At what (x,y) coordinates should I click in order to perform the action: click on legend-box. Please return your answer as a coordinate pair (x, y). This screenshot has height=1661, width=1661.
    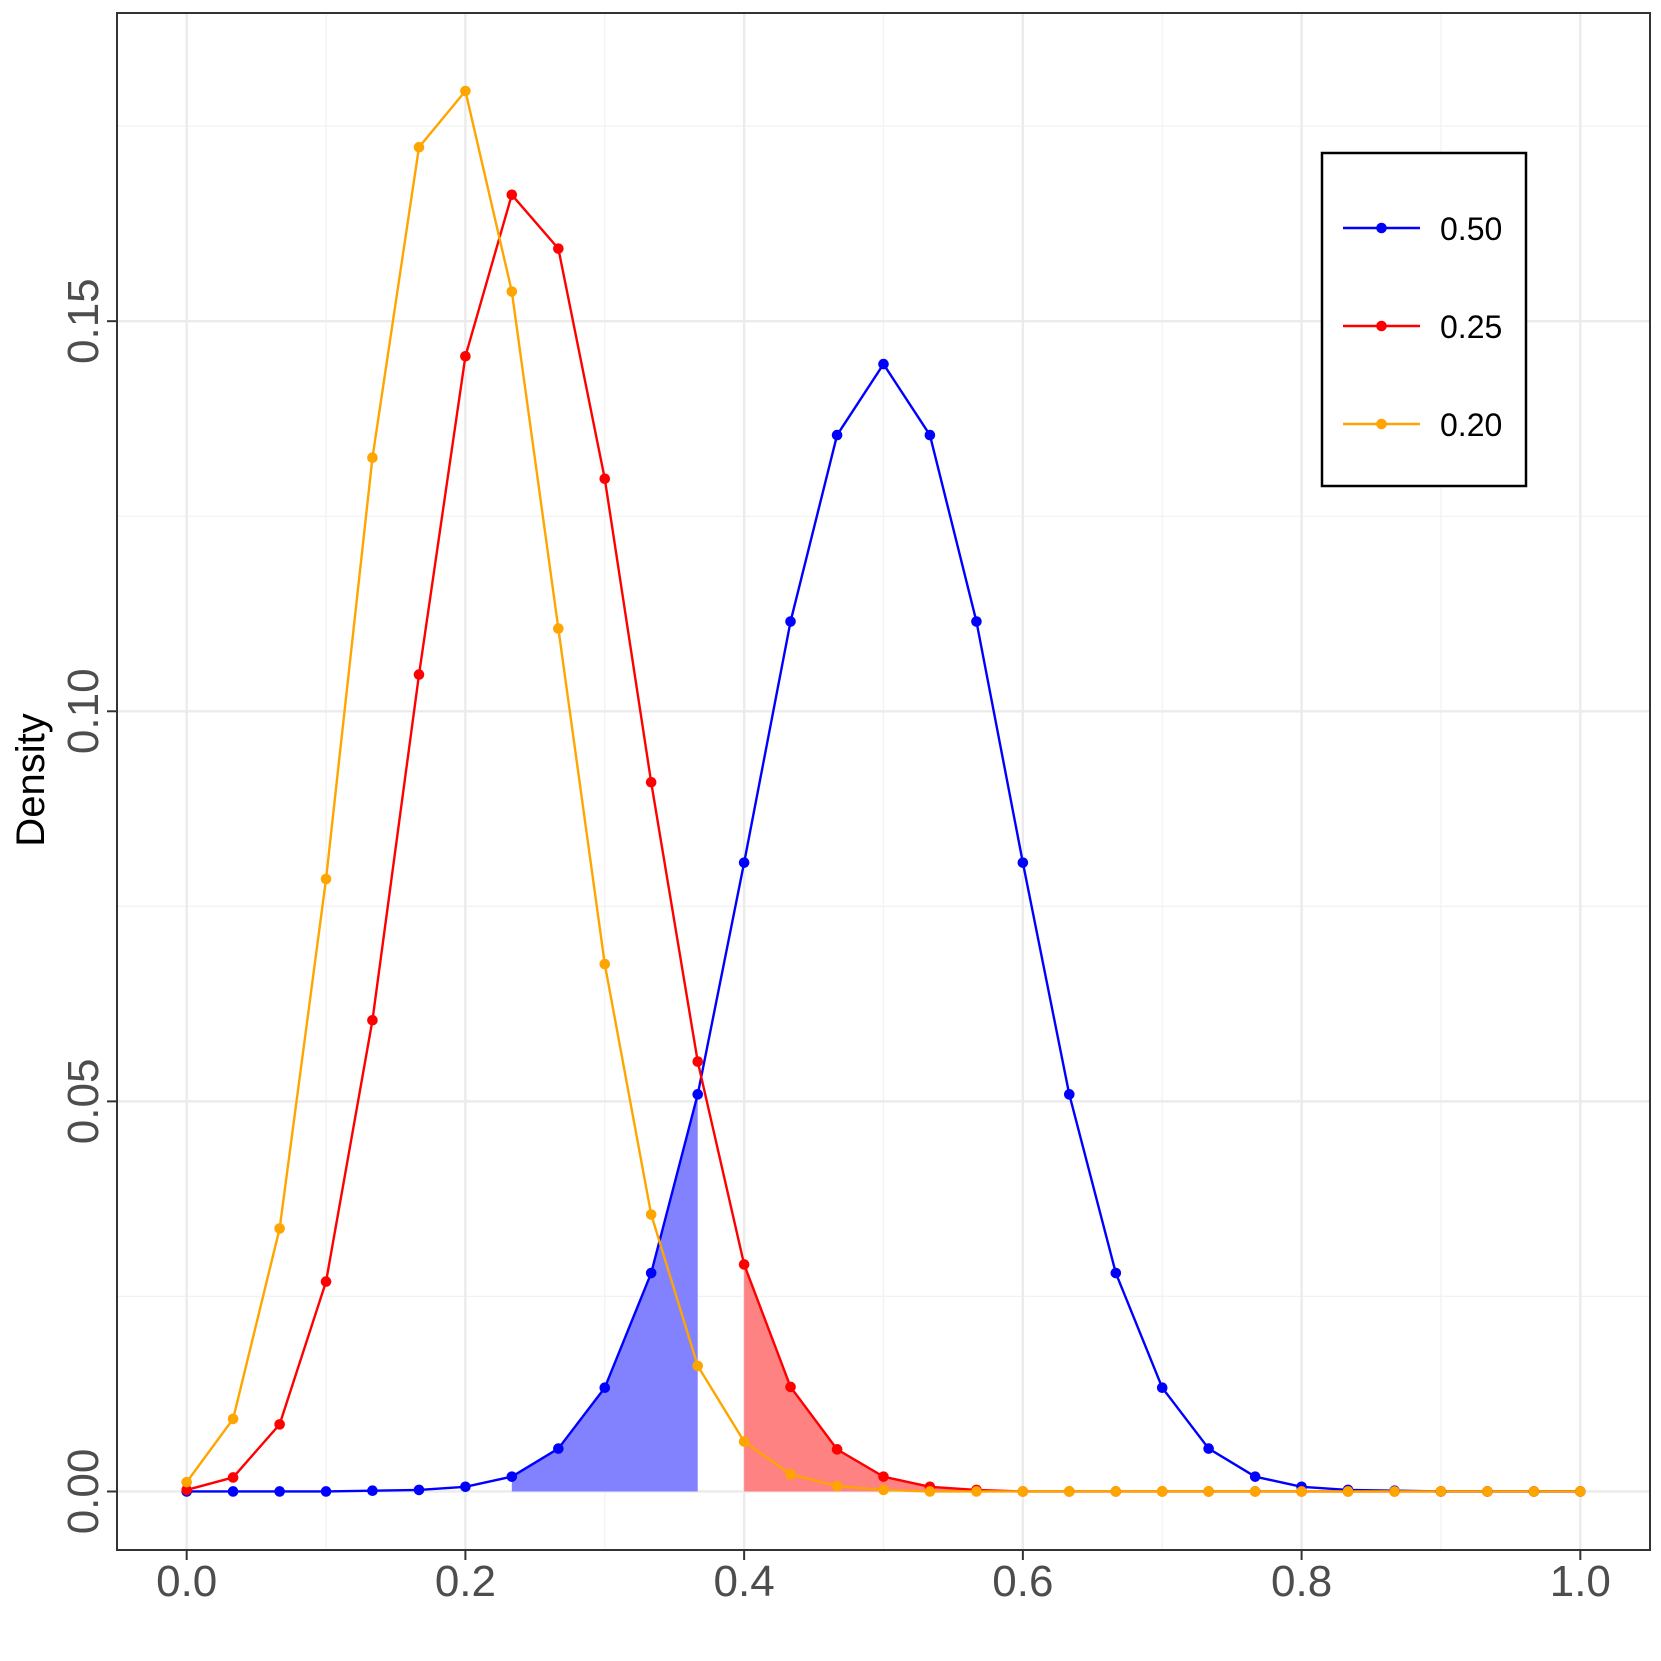
    Looking at the image, I should click on (1424, 319).